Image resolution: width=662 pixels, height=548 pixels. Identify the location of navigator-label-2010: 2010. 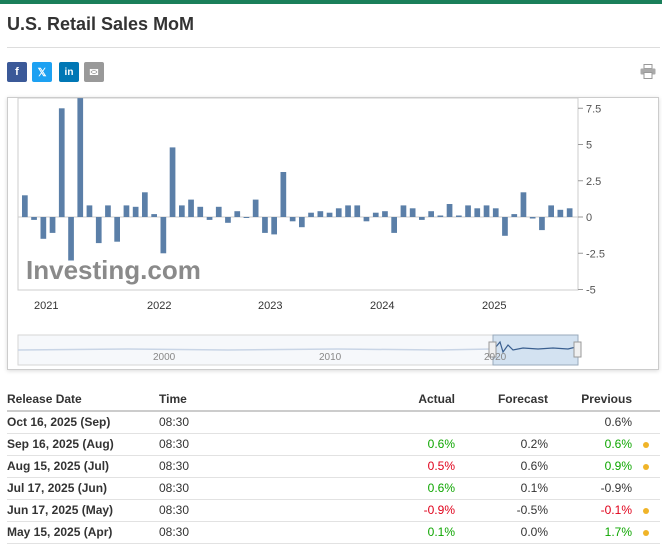
(330, 357).